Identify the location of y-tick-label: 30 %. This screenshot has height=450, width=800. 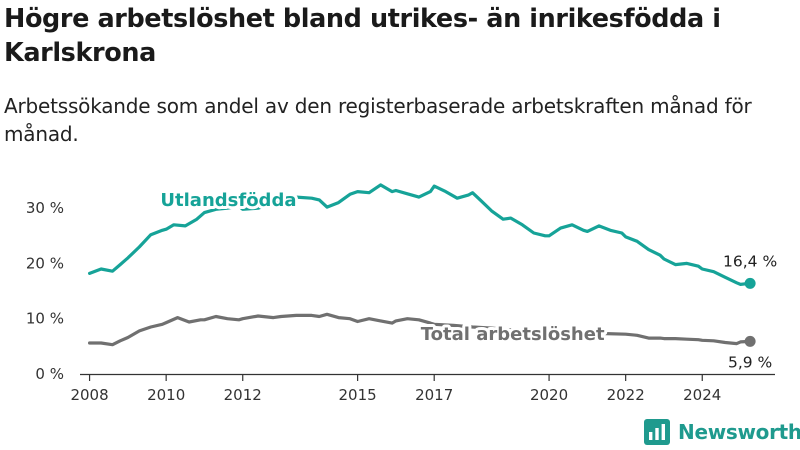
(45, 208).